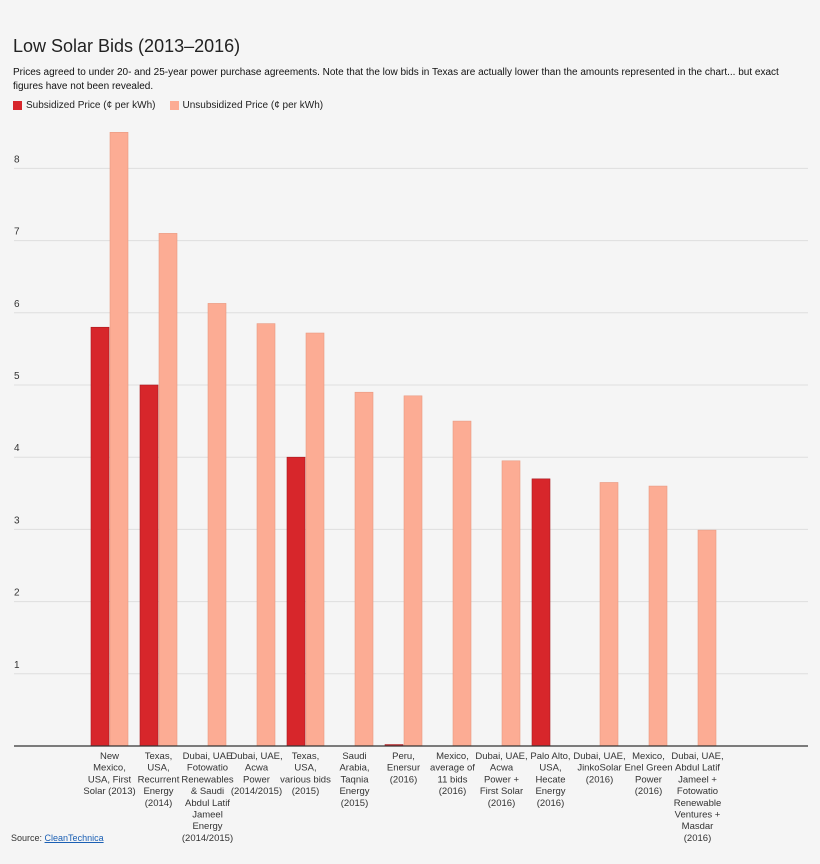 The width and height of the screenshot is (820, 864). What do you see at coordinates (305, 774) in the screenshot?
I see `x-category-label: Texas, USA, various bids (2015)` at bounding box center [305, 774].